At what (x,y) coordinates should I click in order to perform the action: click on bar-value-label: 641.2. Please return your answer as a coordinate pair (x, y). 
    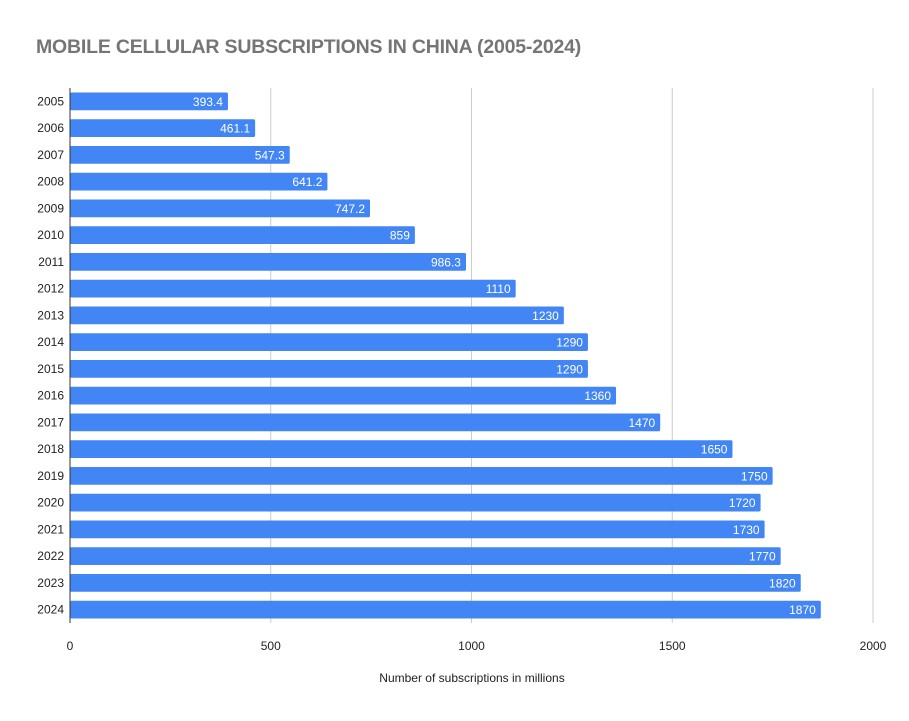
    Looking at the image, I should click on (307, 182).